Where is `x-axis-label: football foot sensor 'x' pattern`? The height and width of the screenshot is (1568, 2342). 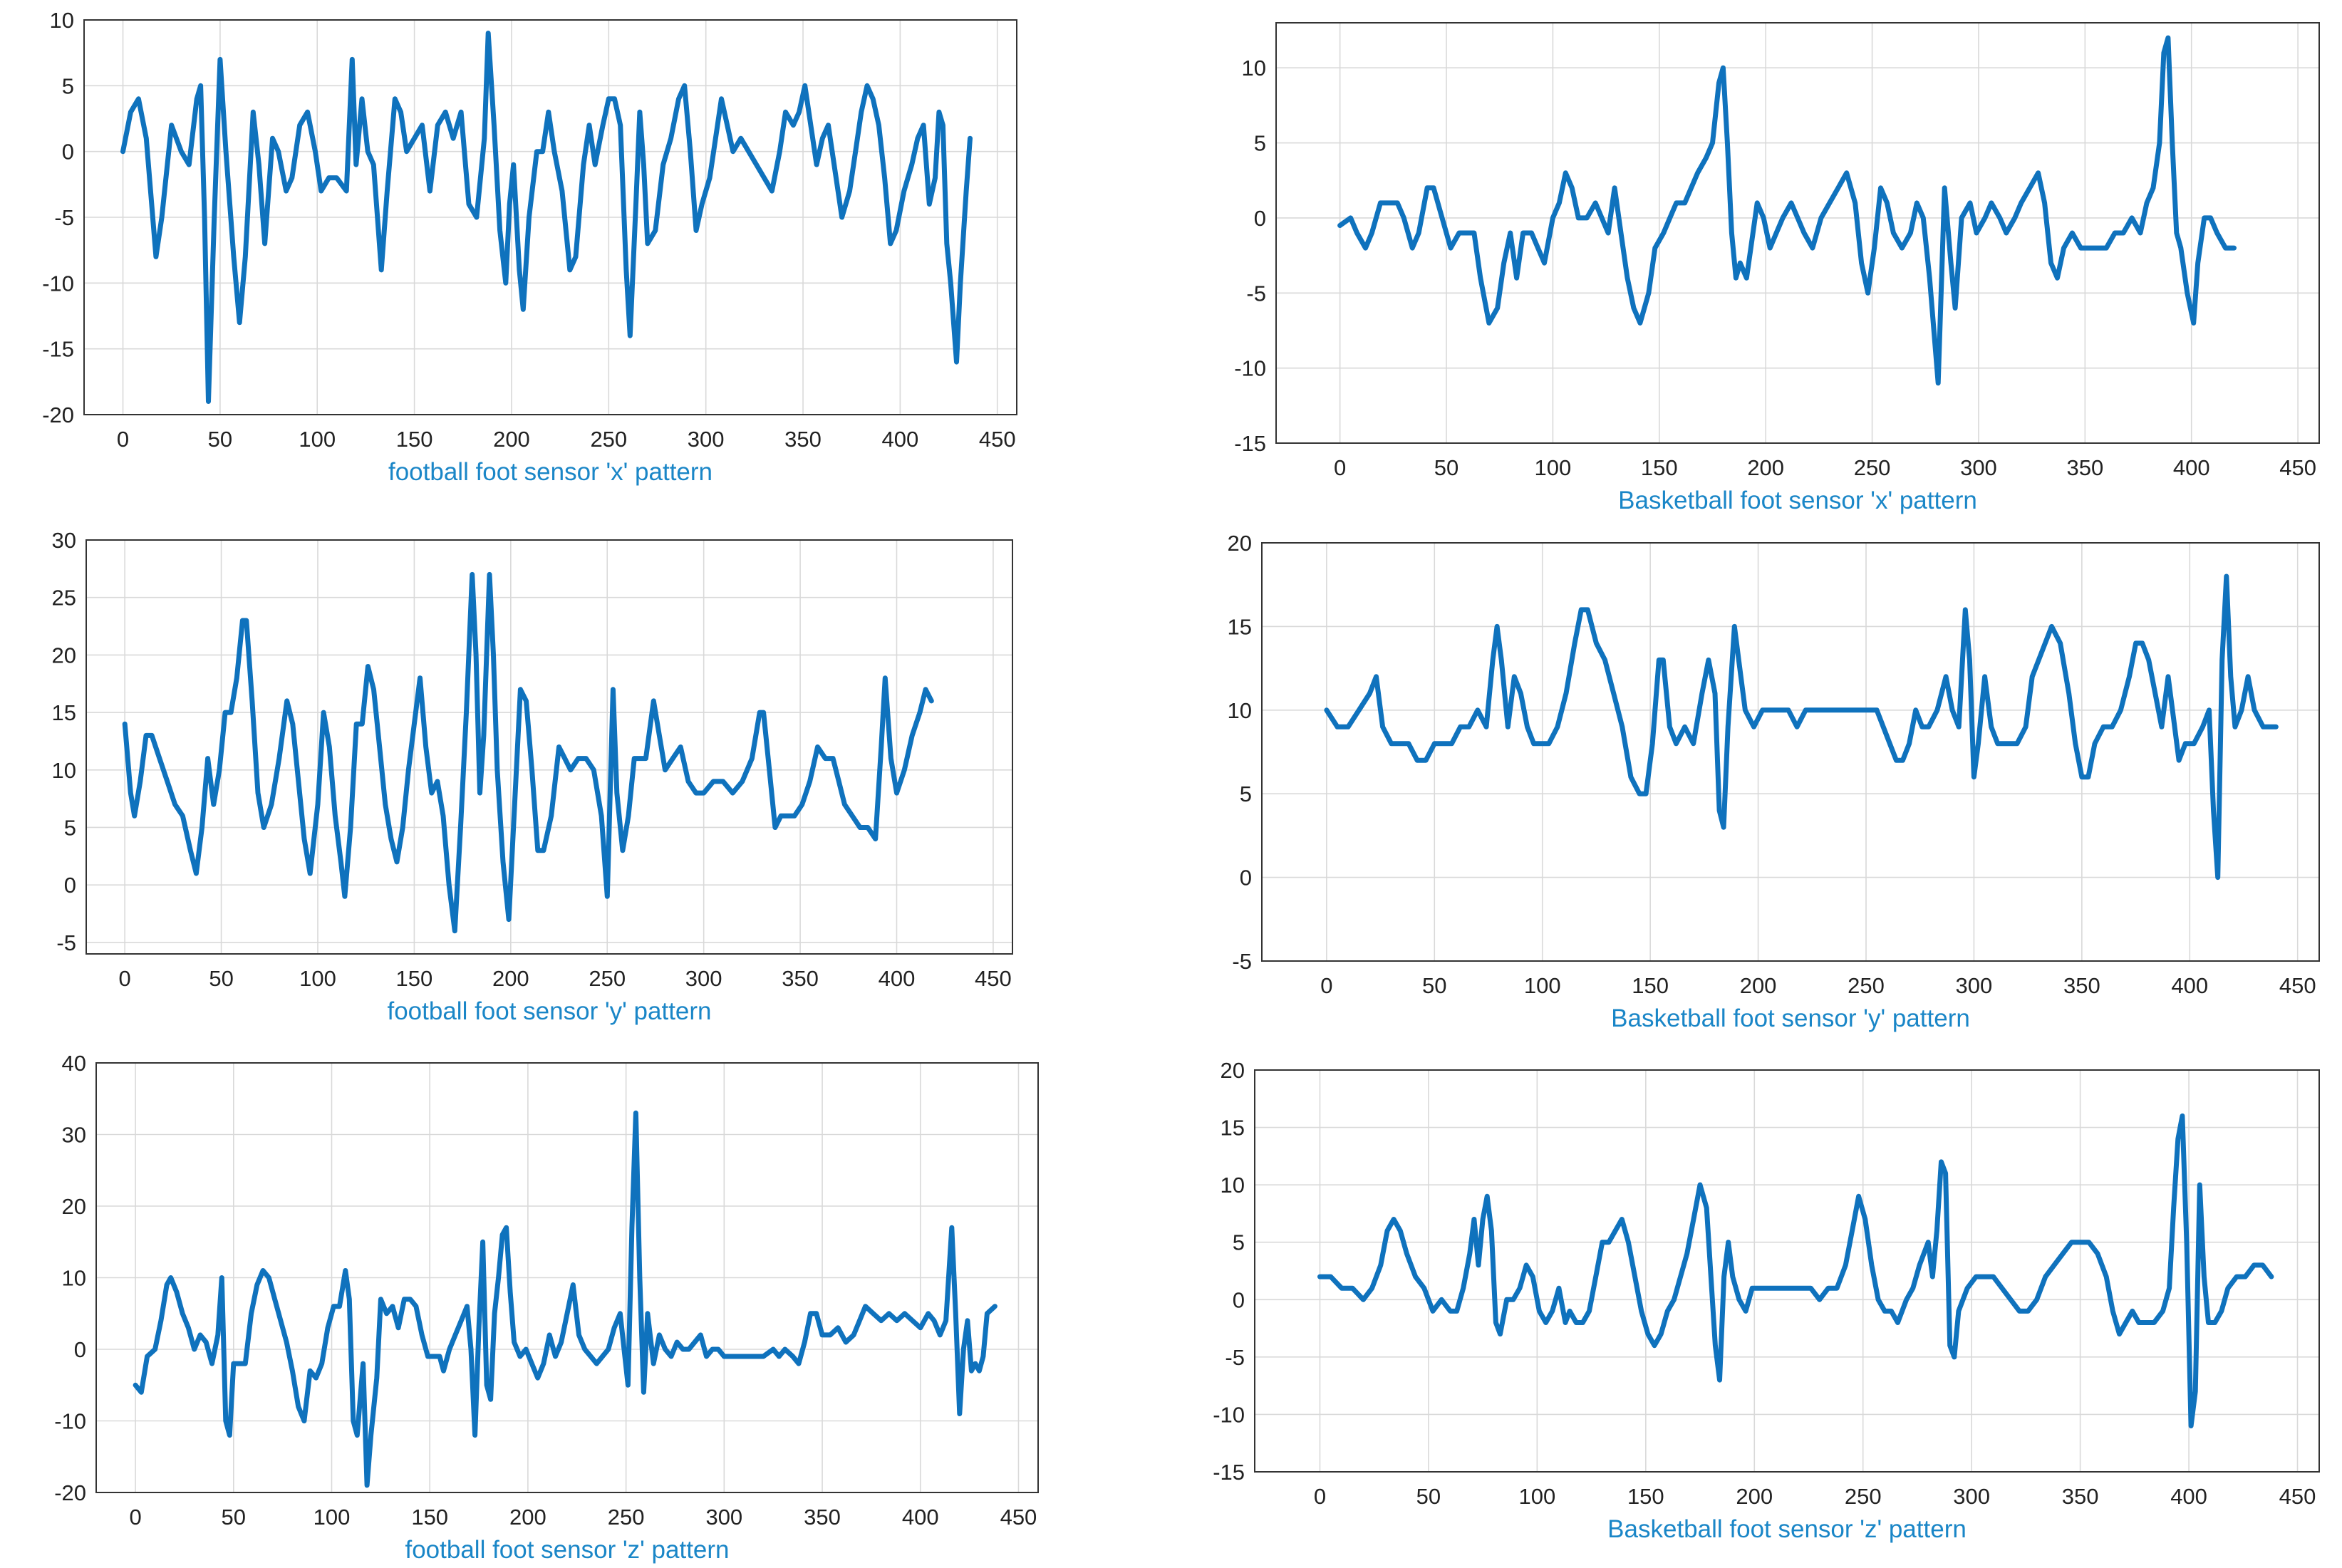
x-axis-label: football foot sensor 'x' pattern is located at coordinates (550, 472).